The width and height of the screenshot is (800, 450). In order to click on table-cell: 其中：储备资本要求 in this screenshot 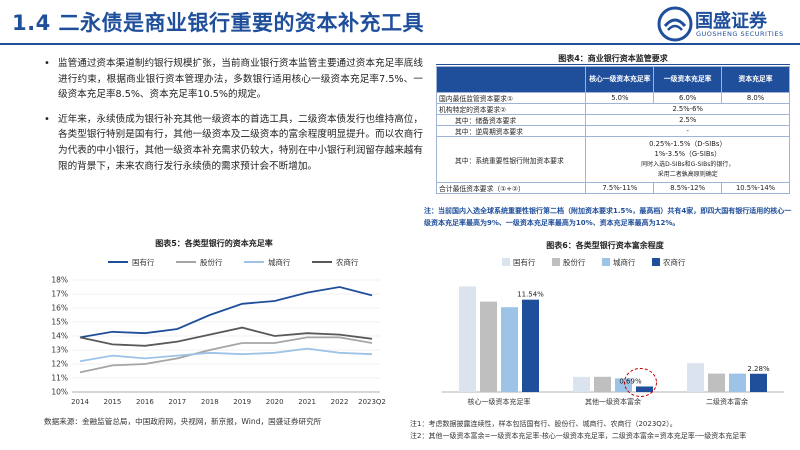, I will do `click(511, 120)`.